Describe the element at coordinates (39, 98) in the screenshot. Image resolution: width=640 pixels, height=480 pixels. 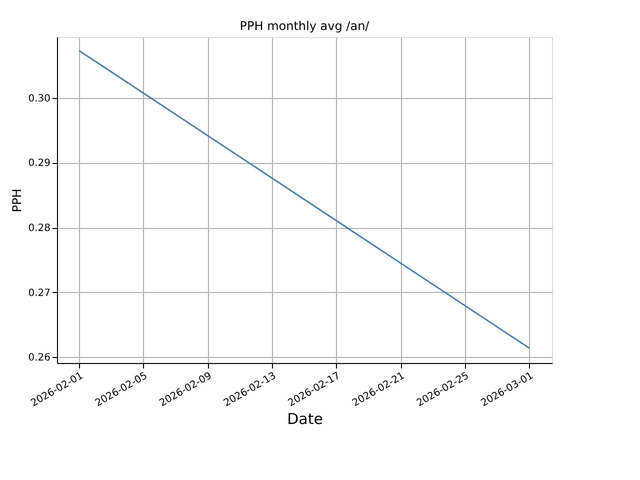
I see `y-tick-label: 0.30` at that location.